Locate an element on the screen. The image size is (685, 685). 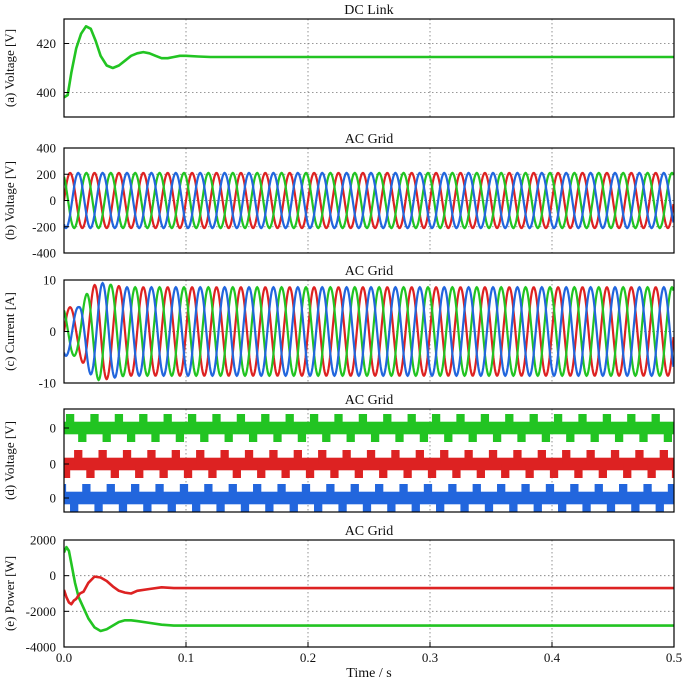
y-axis-label: (b) Voltage [V] is located at coordinates (9, 200).